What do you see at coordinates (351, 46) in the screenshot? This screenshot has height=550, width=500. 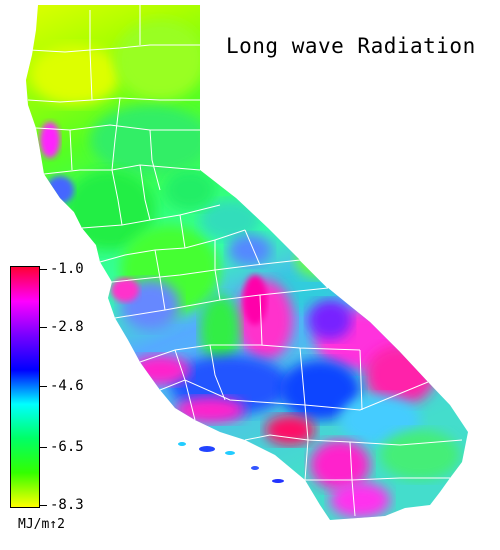 I see `map-title: Long wave Radiation` at bounding box center [351, 46].